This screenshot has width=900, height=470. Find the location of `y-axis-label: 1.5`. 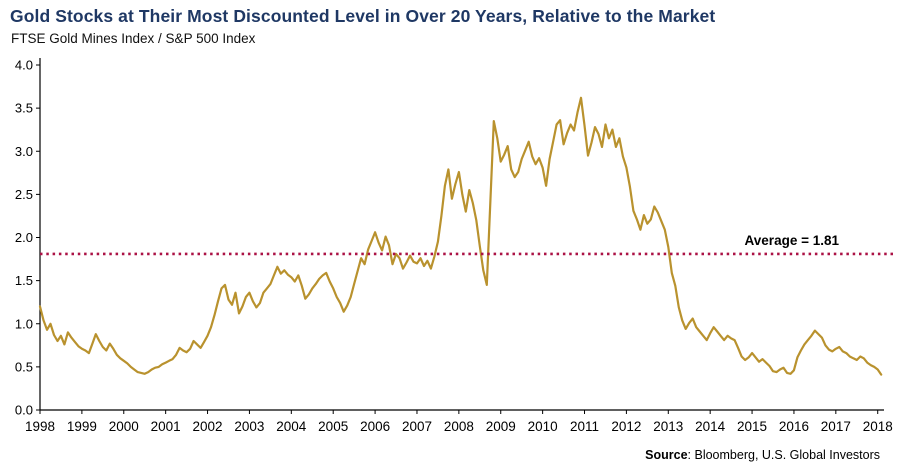

y-axis-label: 1.5 is located at coordinates (24, 280).